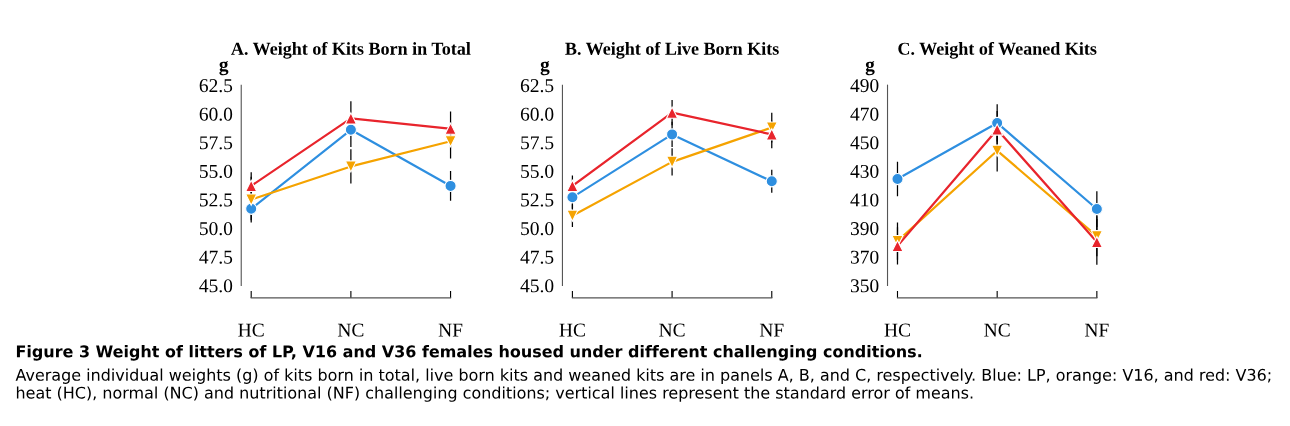  What do you see at coordinates (997, 50) in the screenshot?
I see `chart-title: C. Weight of Weaned Kits` at bounding box center [997, 50].